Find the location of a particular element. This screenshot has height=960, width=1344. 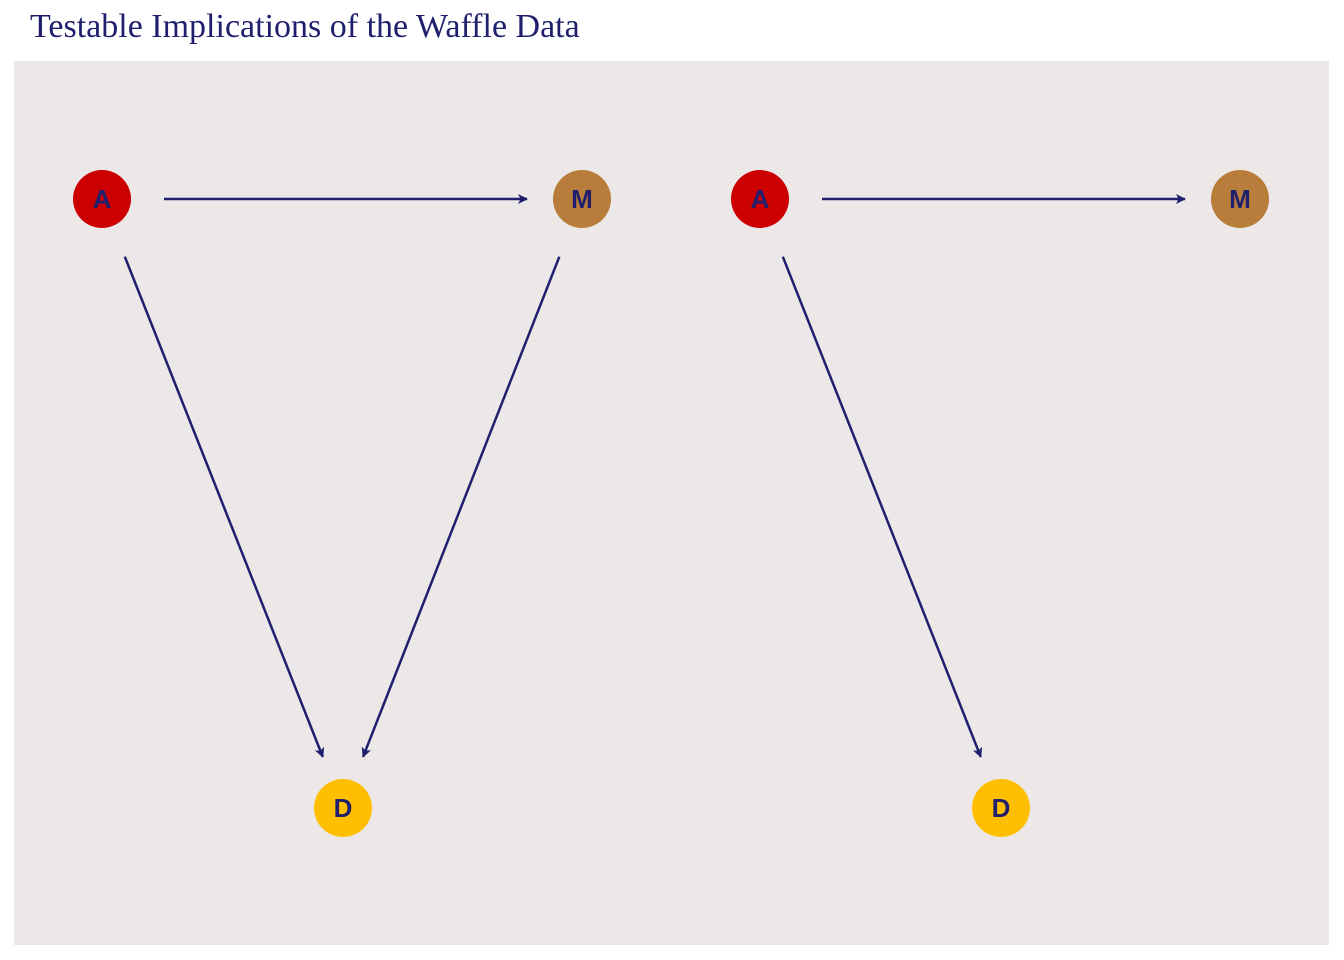

edge-m-to-d is located at coordinates (461, 507).